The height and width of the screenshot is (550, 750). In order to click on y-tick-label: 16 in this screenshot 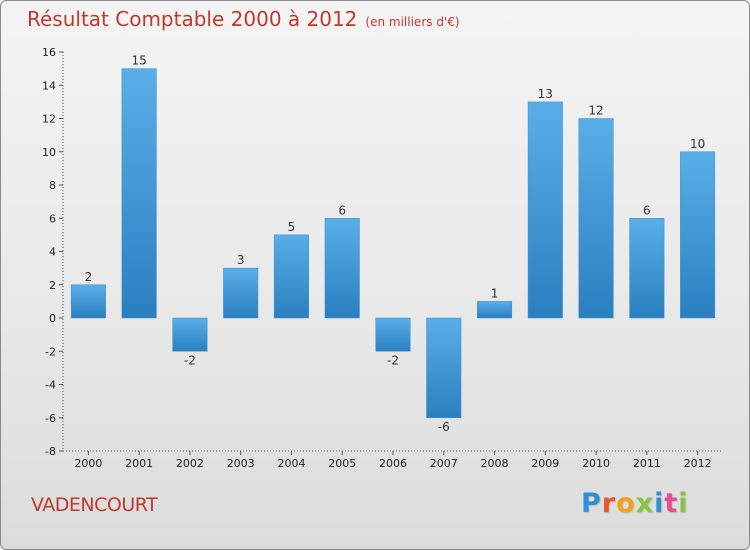, I will do `click(49, 52)`.